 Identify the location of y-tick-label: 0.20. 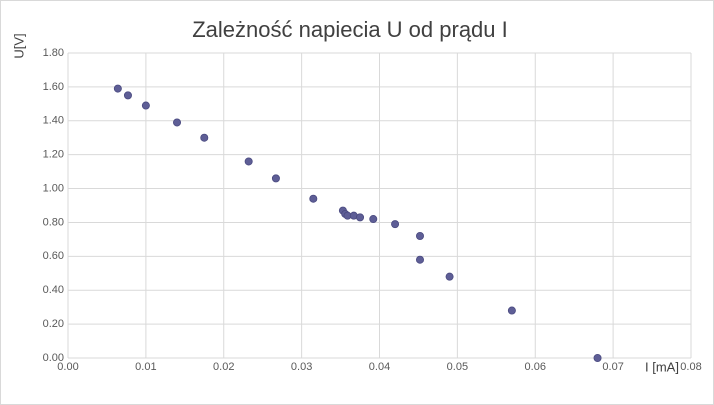
(53, 324).